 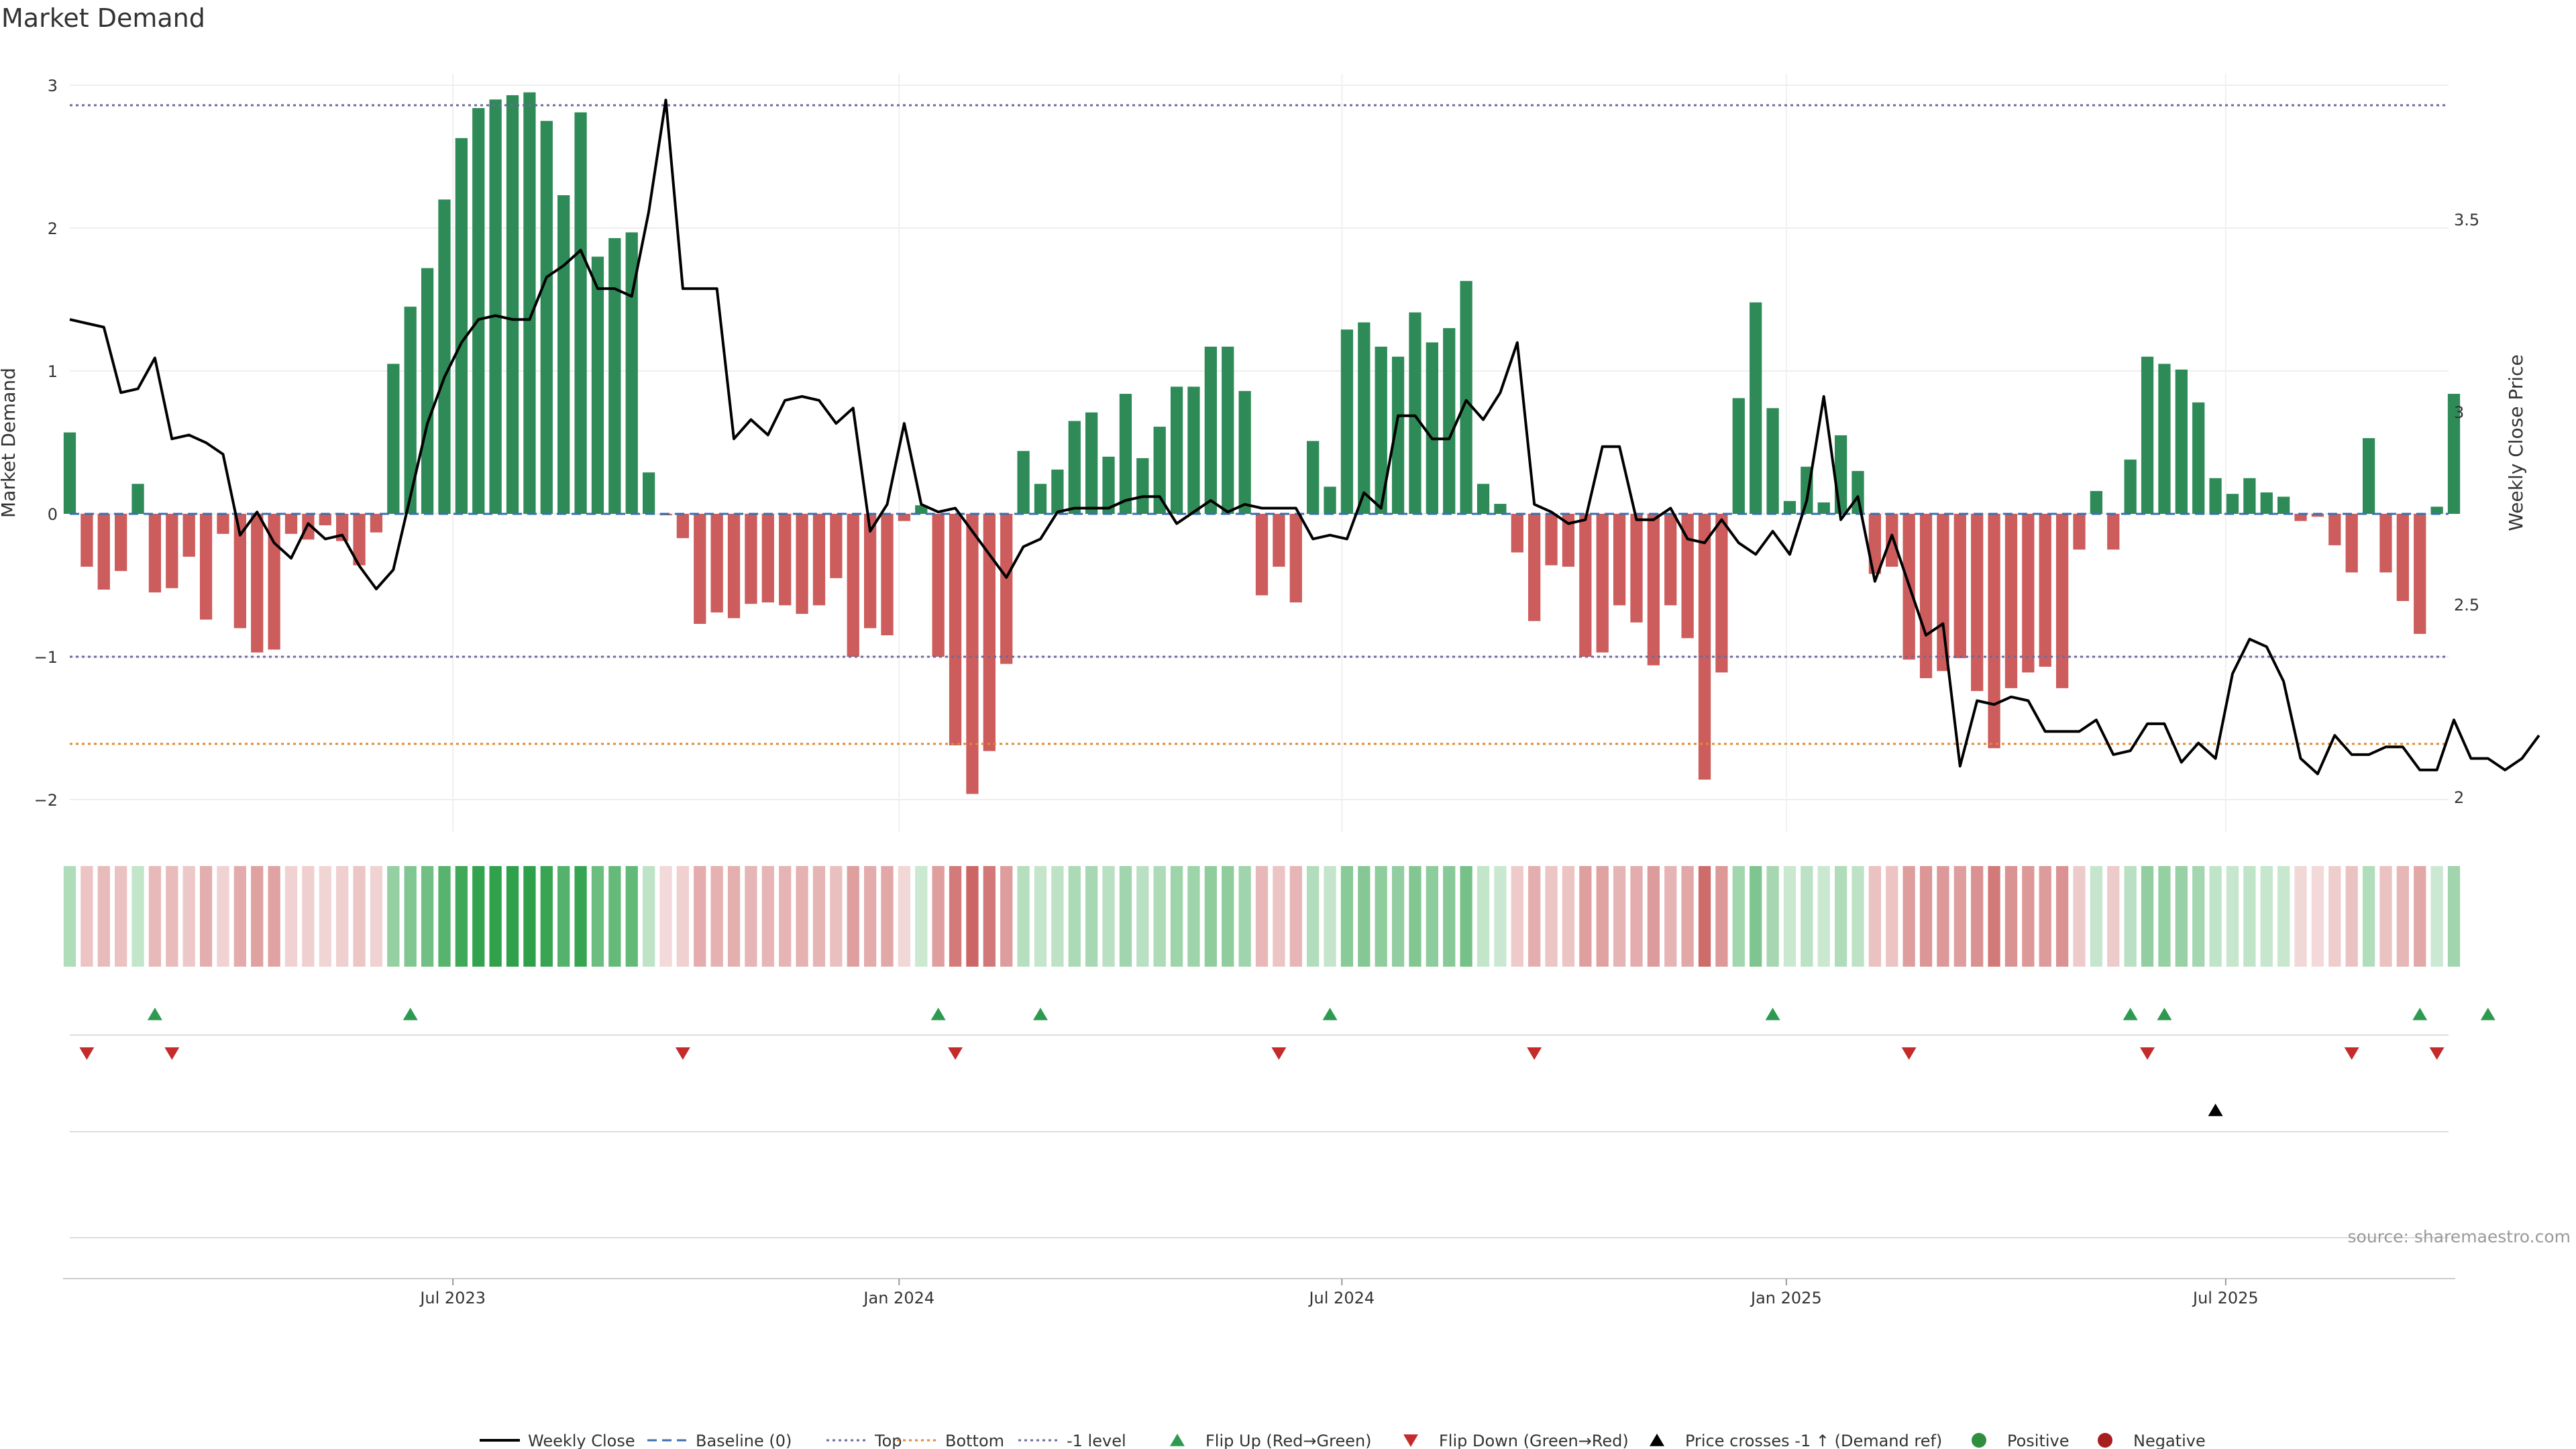 I want to click on y2-axis-label: Weekly Close Price, so click(x=2516, y=442).